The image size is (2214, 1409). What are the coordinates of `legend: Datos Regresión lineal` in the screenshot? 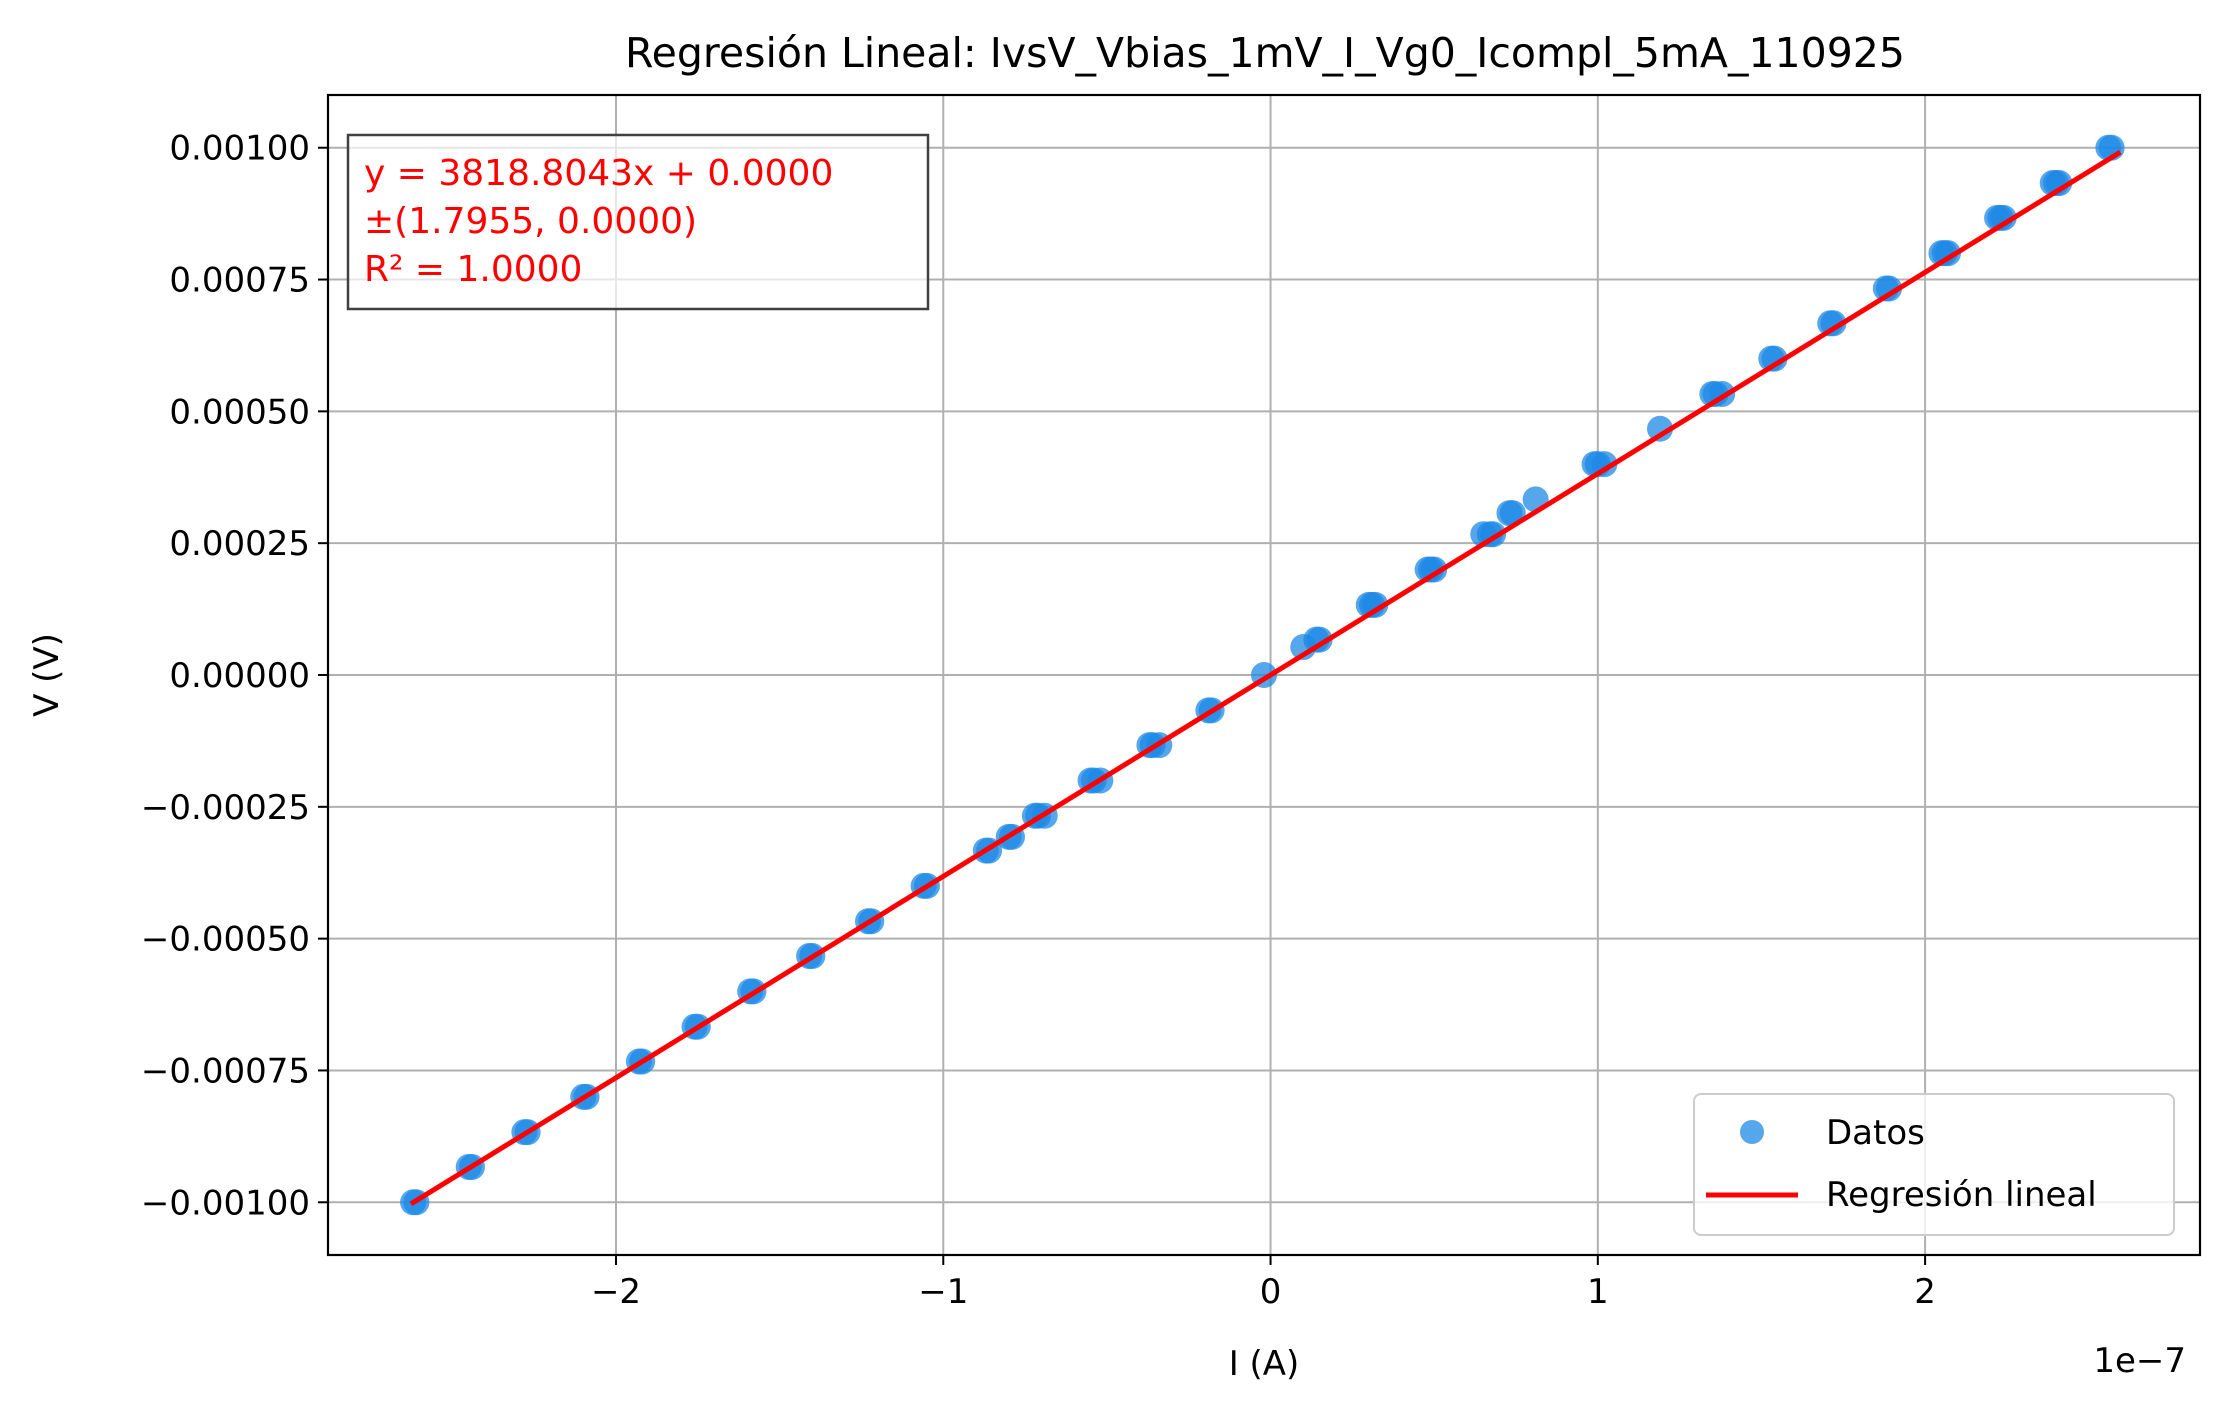 It's located at (1934, 1164).